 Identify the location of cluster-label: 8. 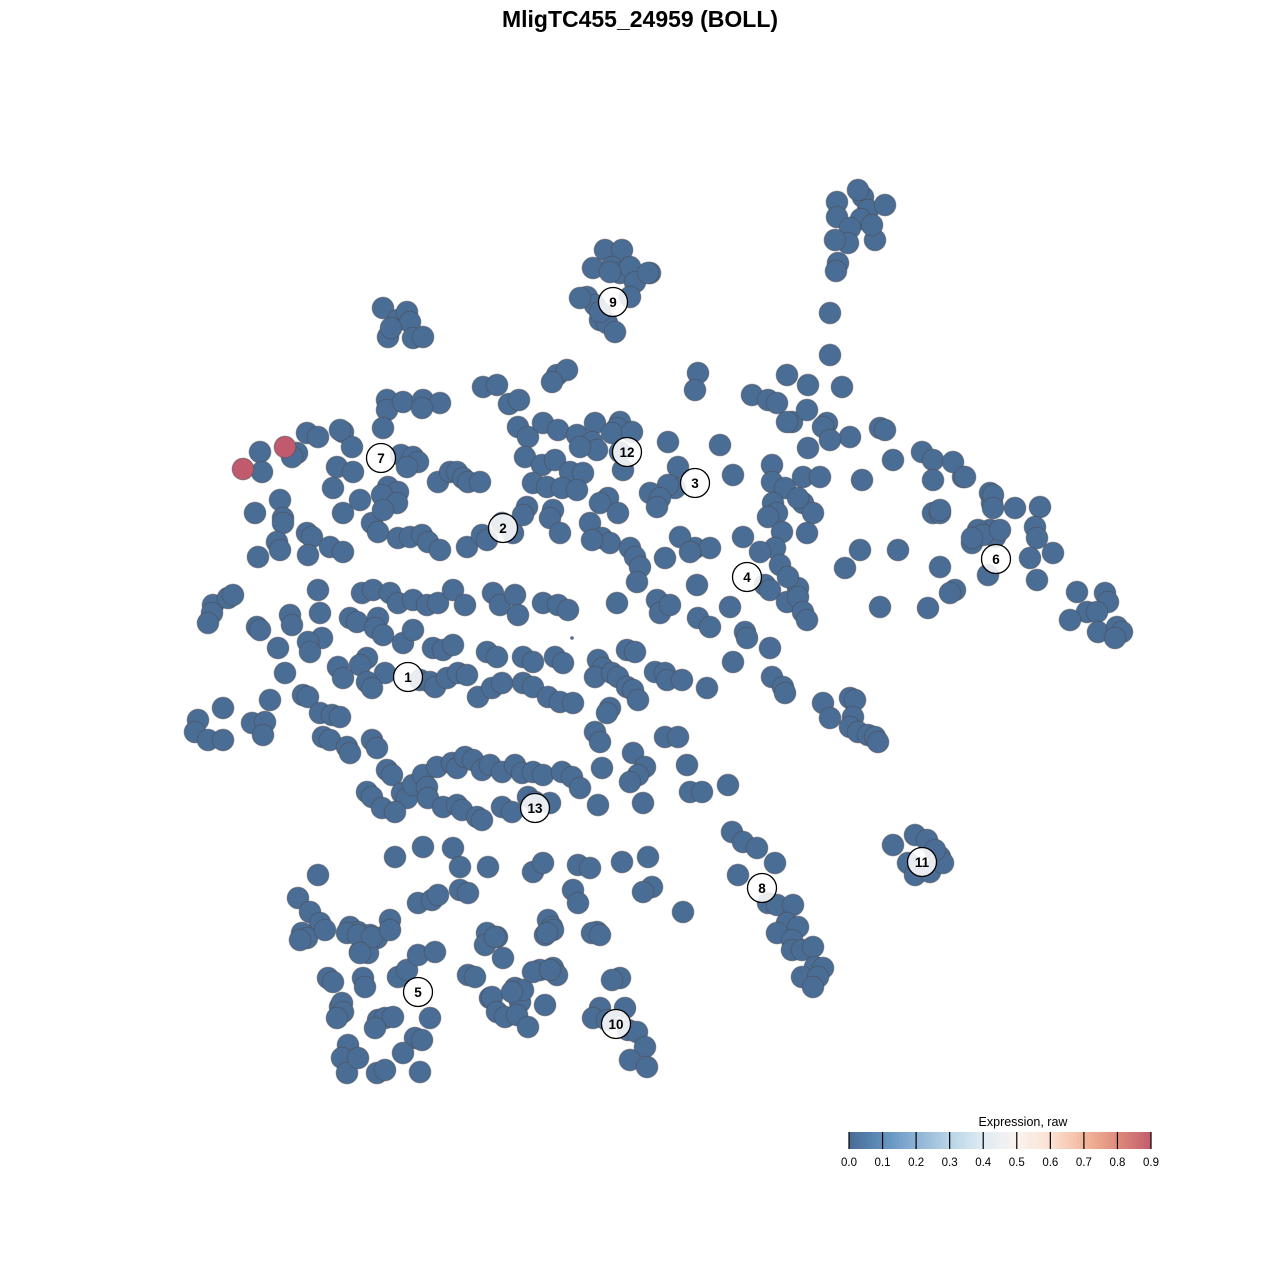
(762, 888).